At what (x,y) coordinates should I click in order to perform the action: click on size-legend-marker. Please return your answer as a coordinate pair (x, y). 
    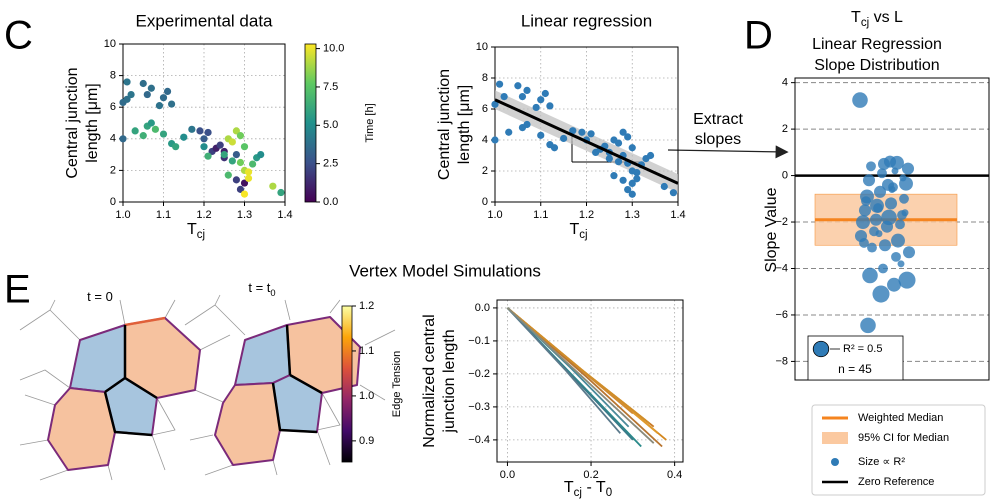
    Looking at the image, I should click on (821, 349).